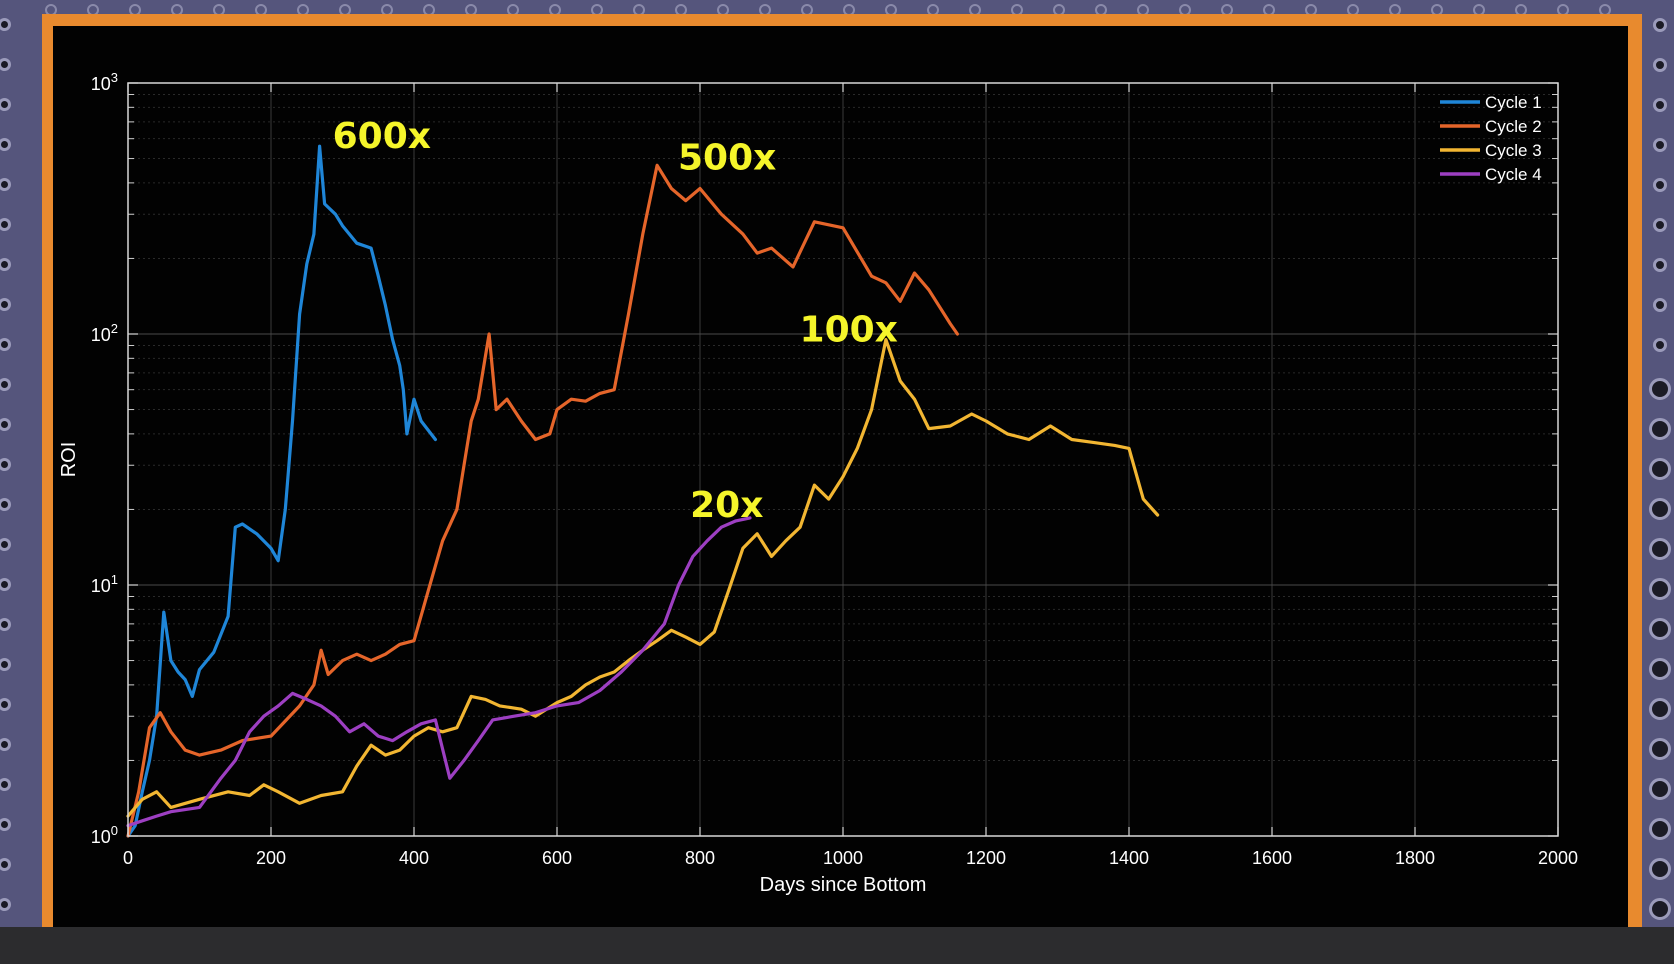 The width and height of the screenshot is (1674, 964). Describe the element at coordinates (843, 885) in the screenshot. I see `x-axis-title: Days since Bottom` at that location.